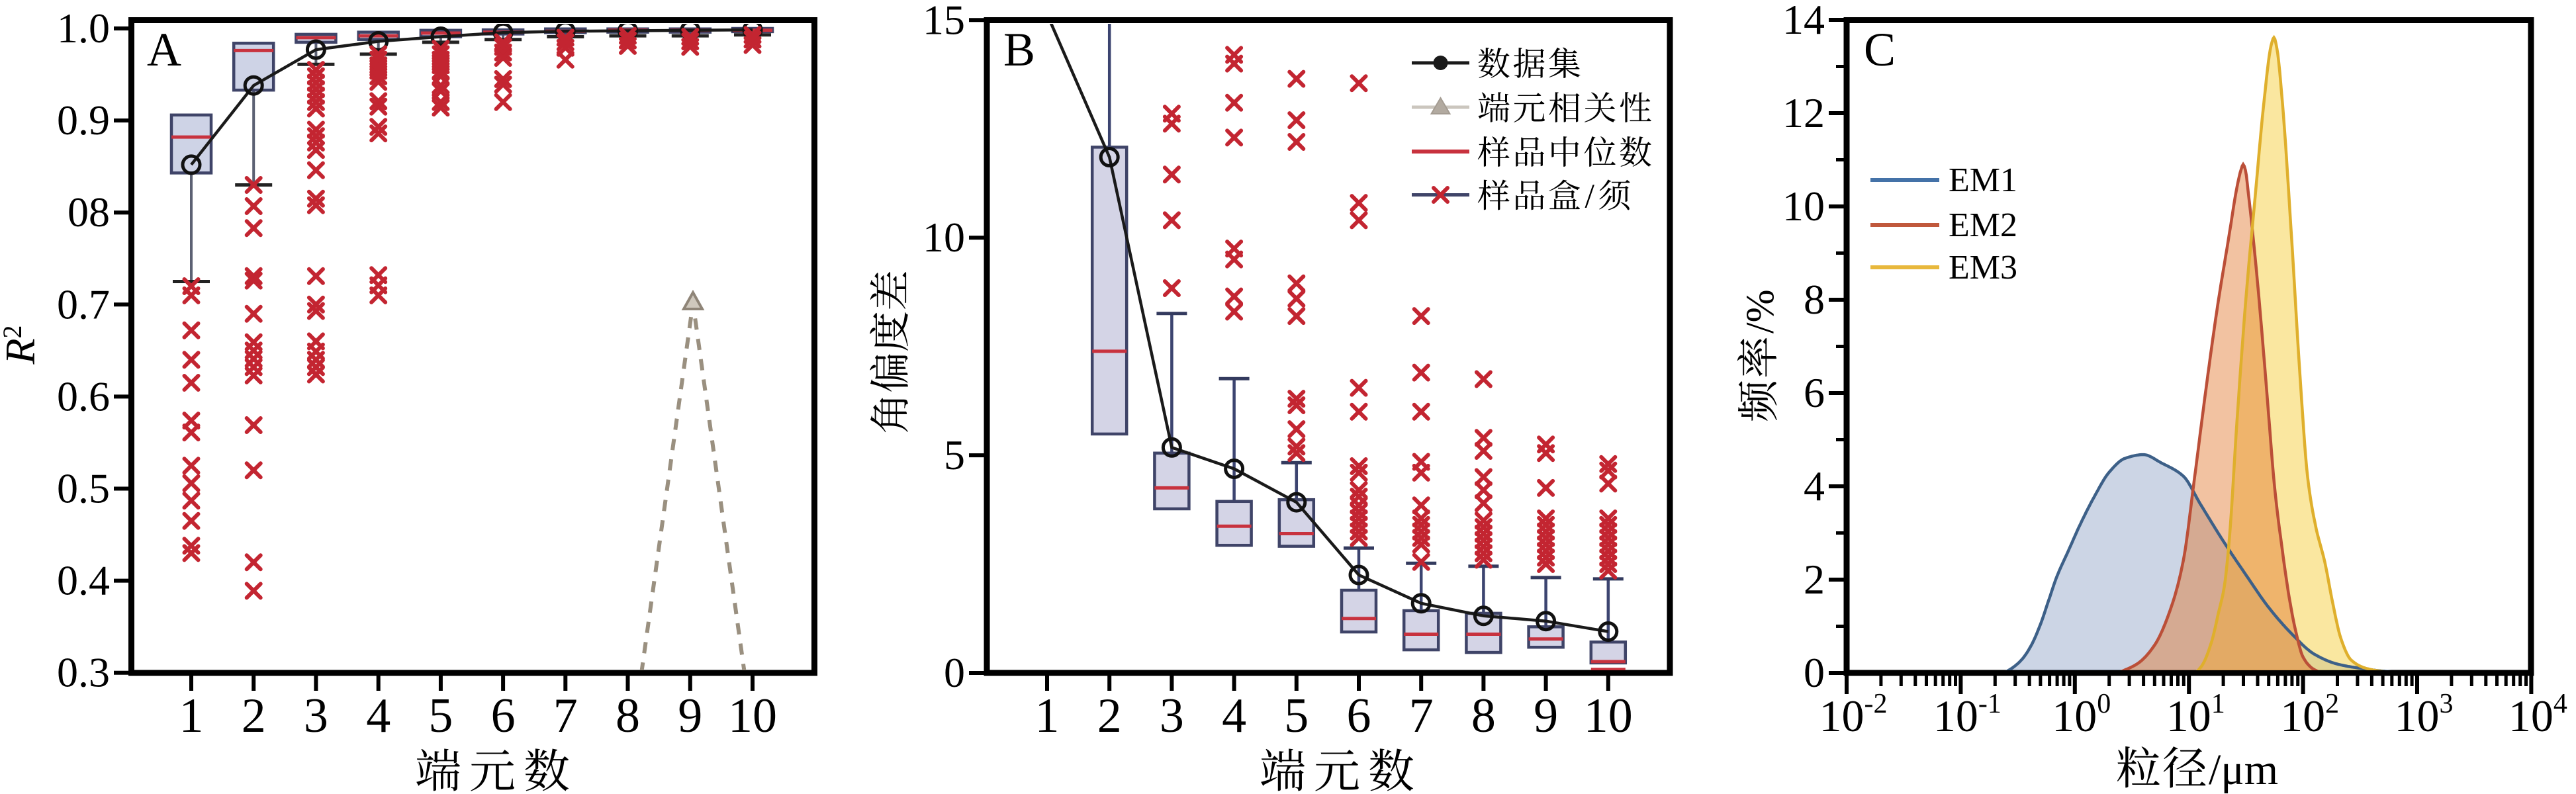  I want to click on svg-text: 0.6, so click(83, 396).